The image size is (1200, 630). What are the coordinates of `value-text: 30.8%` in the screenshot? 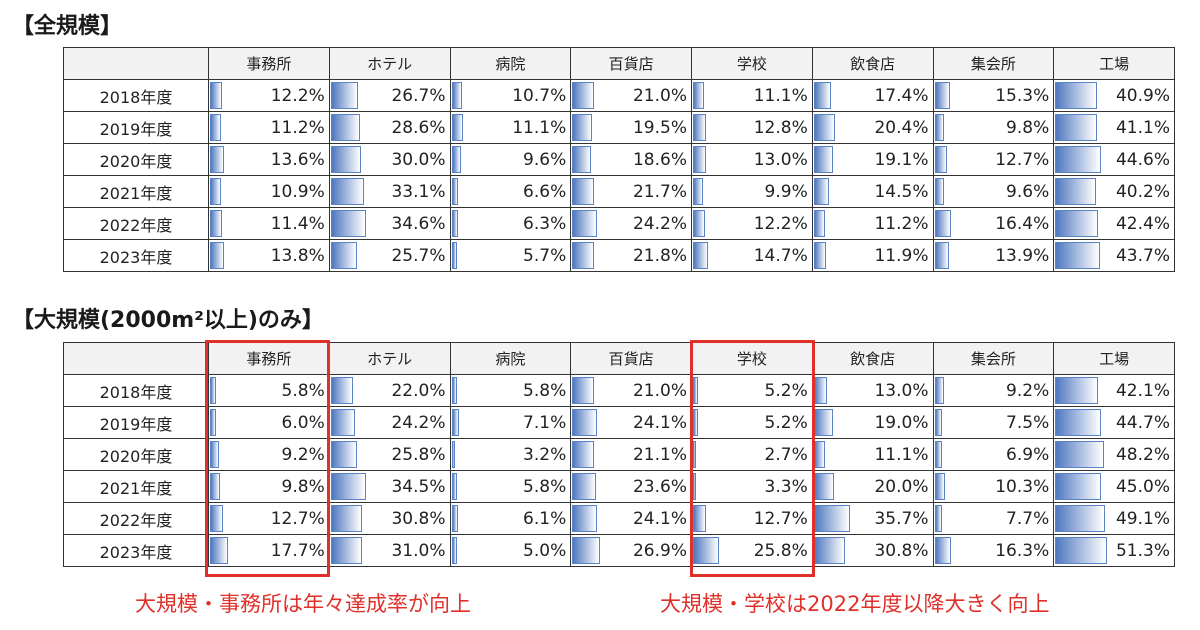 It's located at (418, 518).